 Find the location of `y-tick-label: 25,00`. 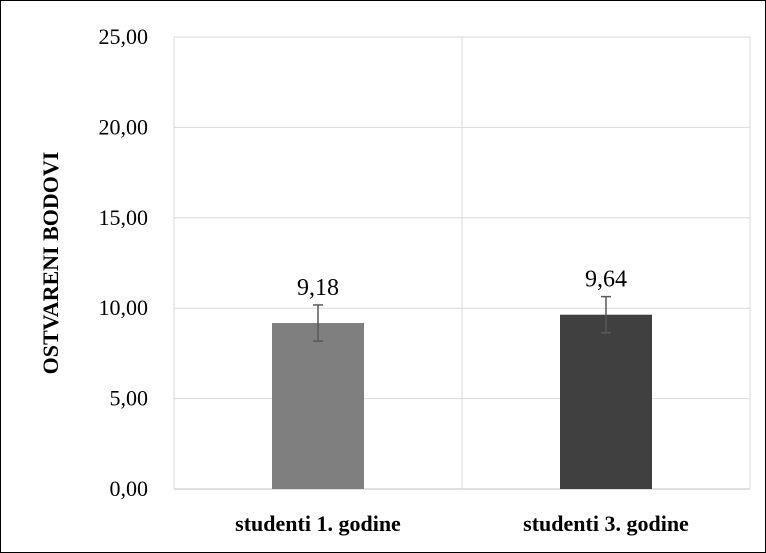

y-tick-label: 25,00 is located at coordinates (124, 36).